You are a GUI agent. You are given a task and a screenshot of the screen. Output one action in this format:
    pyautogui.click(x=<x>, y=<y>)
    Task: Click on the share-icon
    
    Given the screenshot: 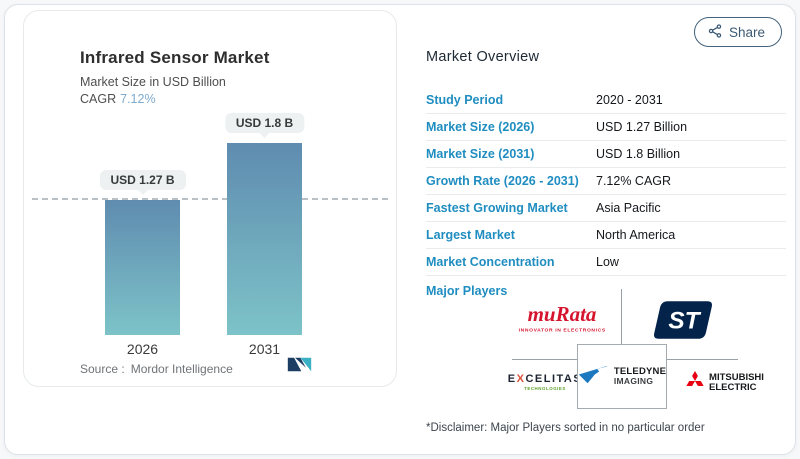 What is the action you would take?
    pyautogui.click(x=715, y=32)
    